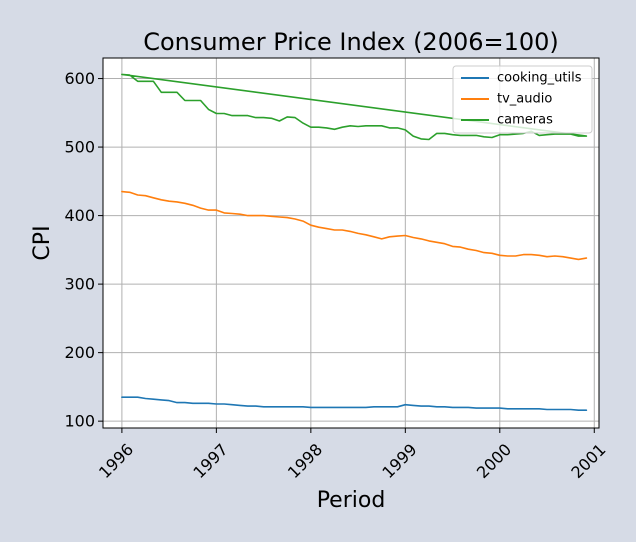 The height and width of the screenshot is (542, 636). Describe the element at coordinates (588, 461) in the screenshot. I see `x-tick-label-5: 2001` at that location.